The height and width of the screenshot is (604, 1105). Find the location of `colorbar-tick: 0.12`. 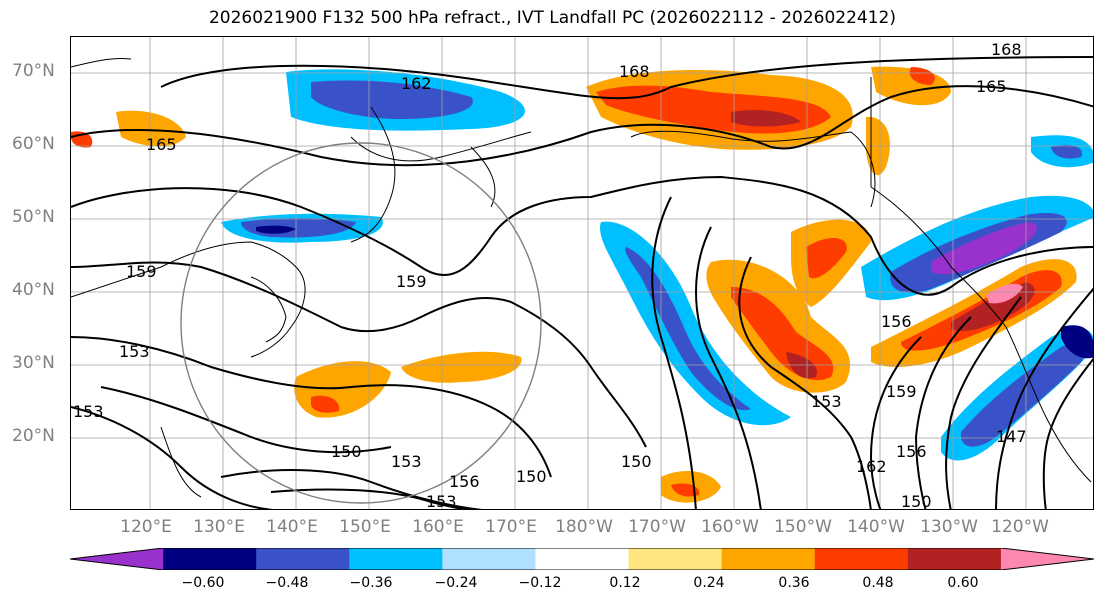

colorbar-tick: 0.12 is located at coordinates (625, 583).